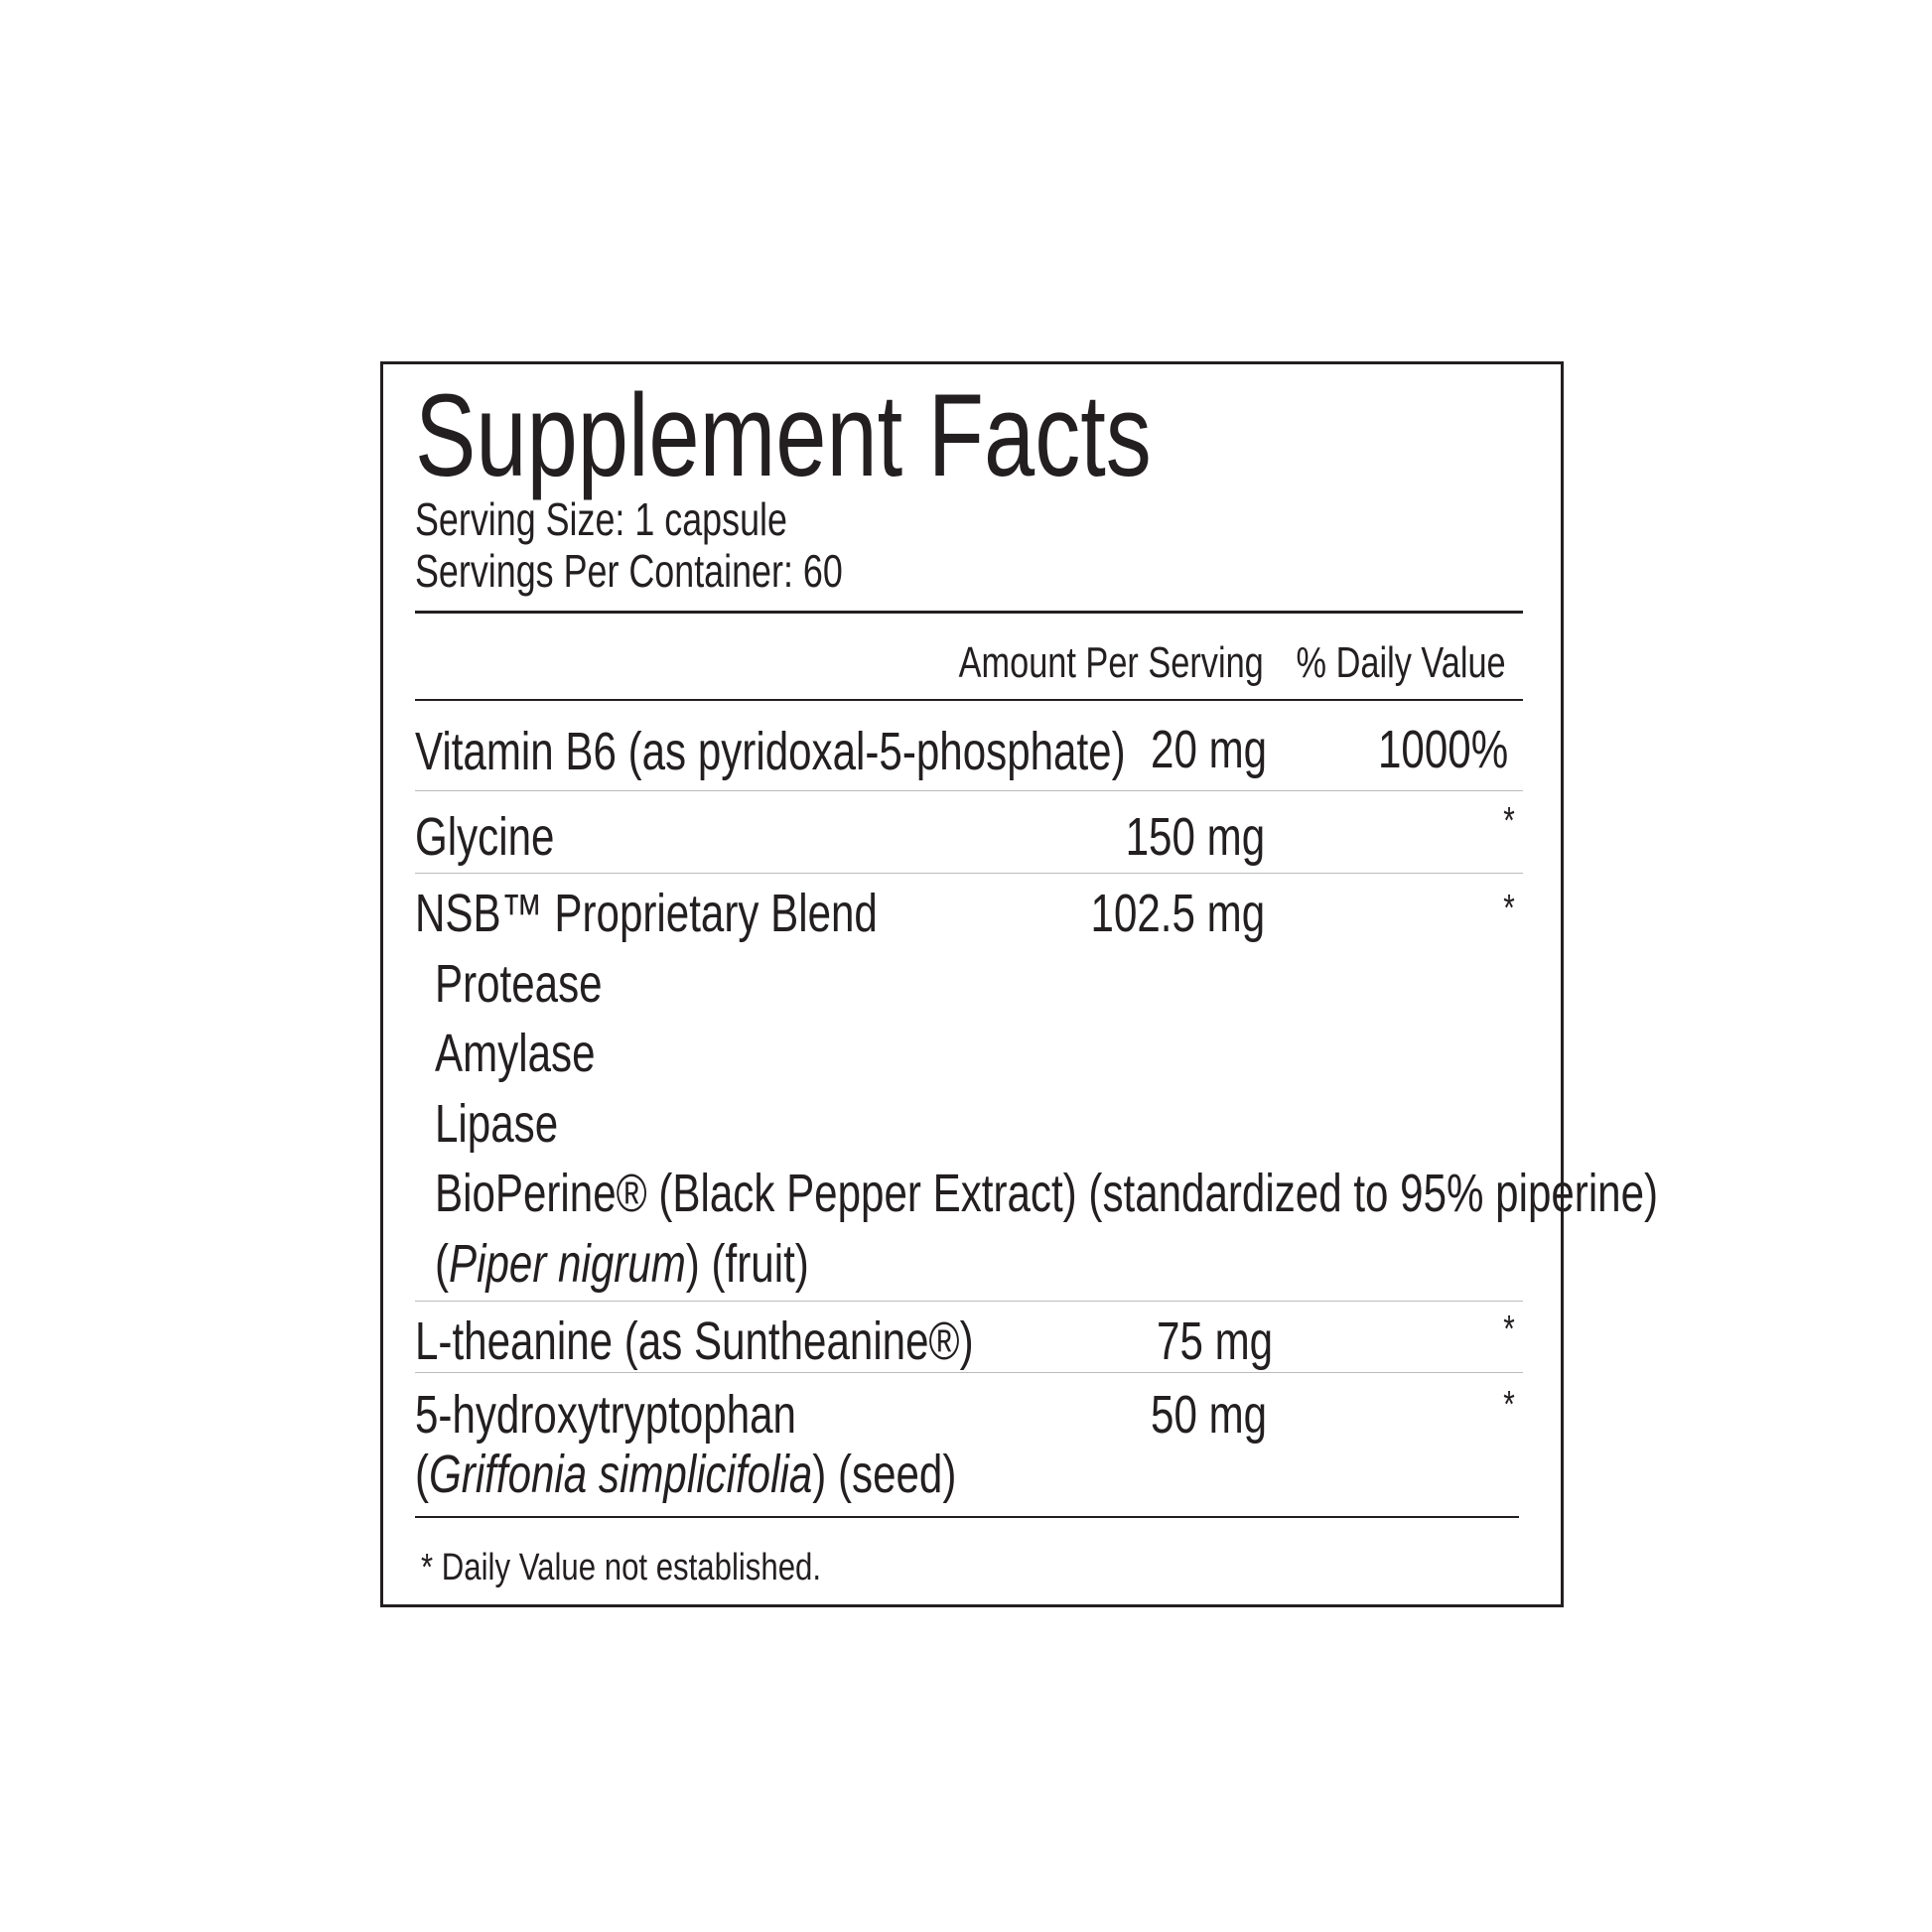 This screenshot has height=1932, width=1932. Describe the element at coordinates (1215, 1341) in the screenshot. I see `nutrient-amount: 75 mg` at that location.